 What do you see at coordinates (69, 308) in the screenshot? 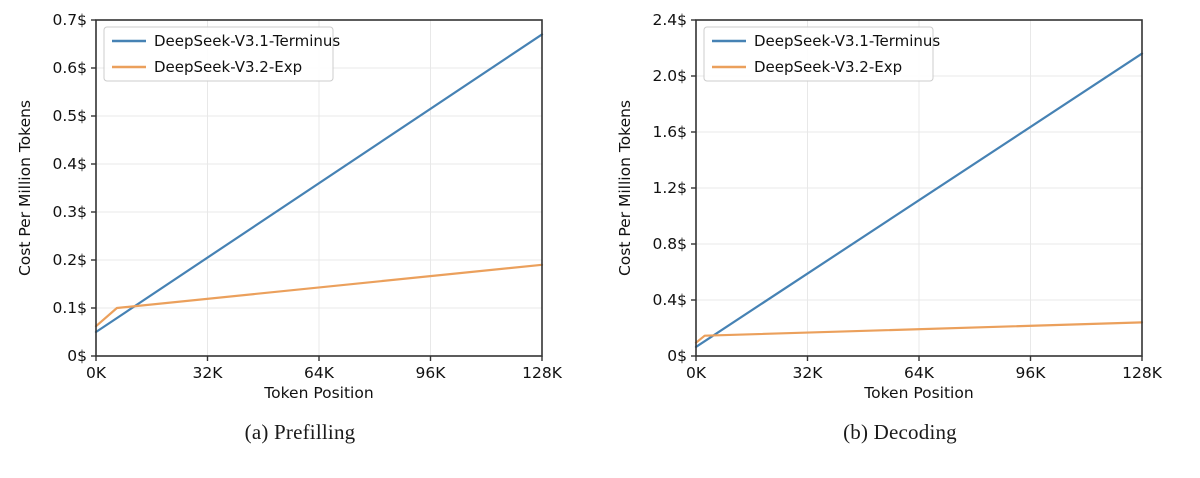
I see `y-tick-label: 0.1$` at bounding box center [69, 308].